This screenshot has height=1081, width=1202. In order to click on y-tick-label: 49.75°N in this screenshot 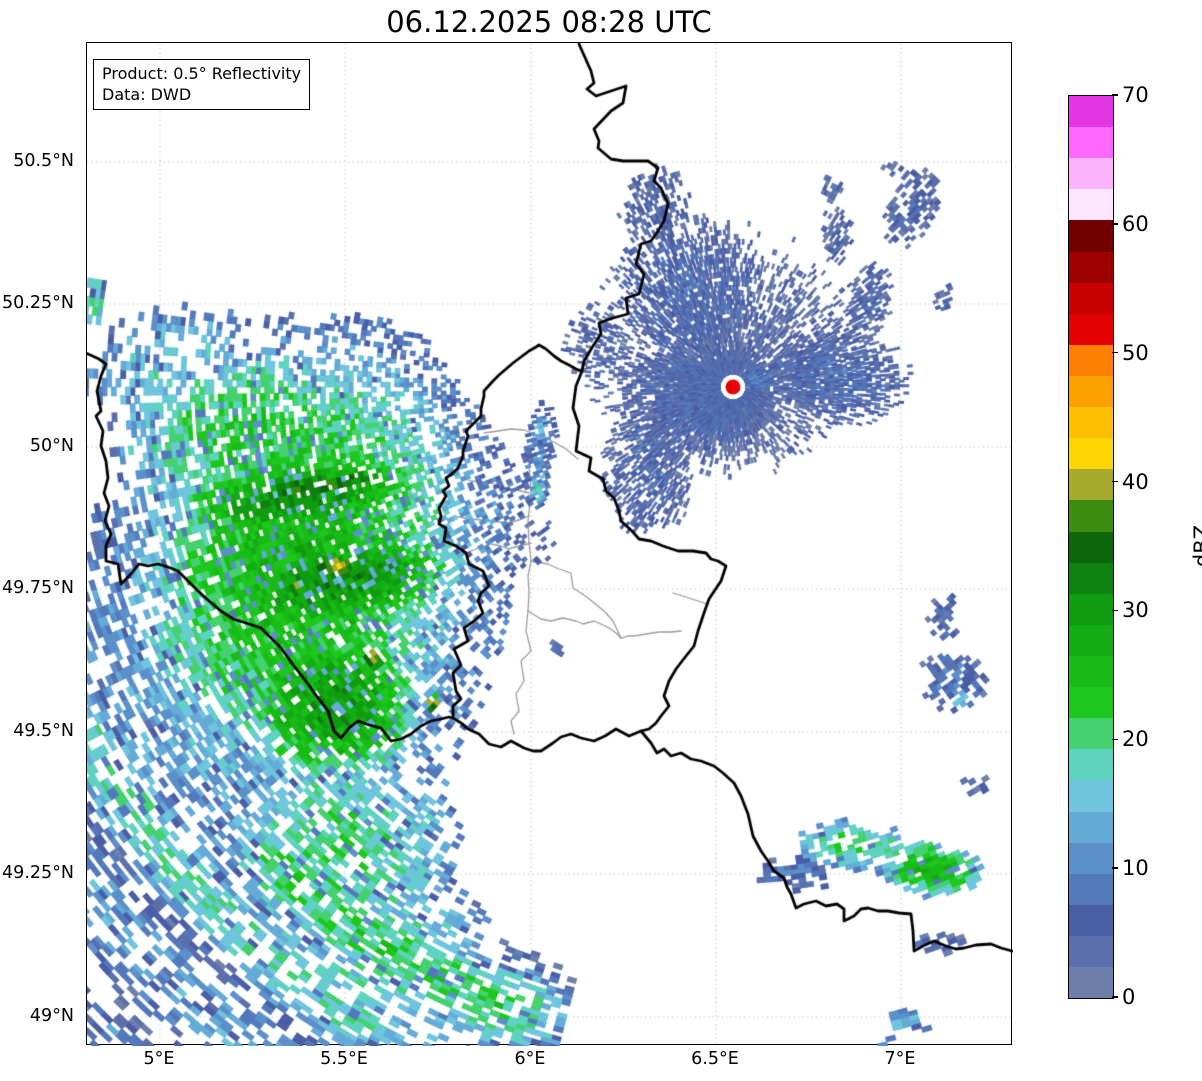, I will do `click(38, 588)`.